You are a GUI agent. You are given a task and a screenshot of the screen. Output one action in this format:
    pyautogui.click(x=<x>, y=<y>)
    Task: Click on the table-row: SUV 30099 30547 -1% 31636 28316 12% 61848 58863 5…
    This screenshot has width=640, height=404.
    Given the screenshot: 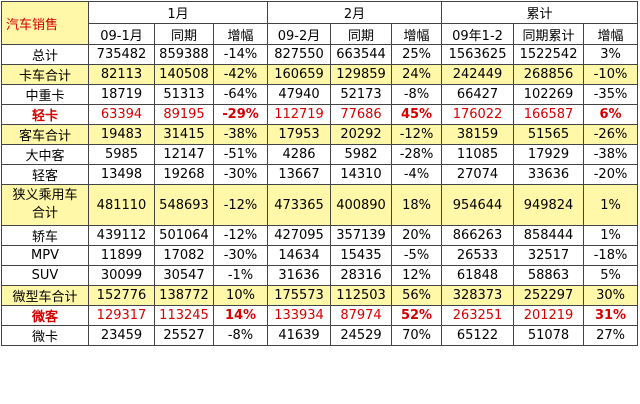 What is the action you would take?
    pyautogui.click(x=320, y=275)
    